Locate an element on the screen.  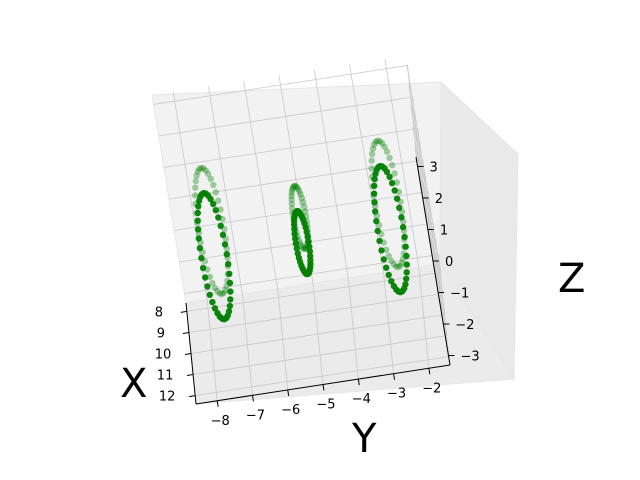
y-tick-label: −7 is located at coordinates (255, 415).